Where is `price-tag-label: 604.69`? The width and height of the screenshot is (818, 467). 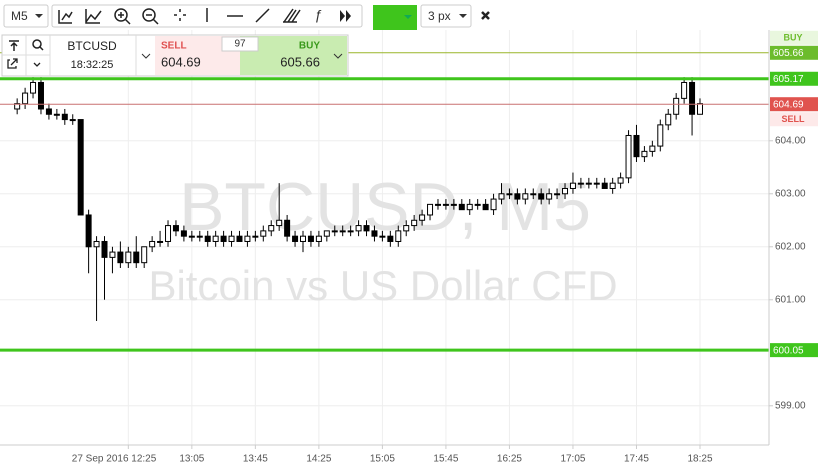 price-tag-label: 604.69 is located at coordinates (788, 104).